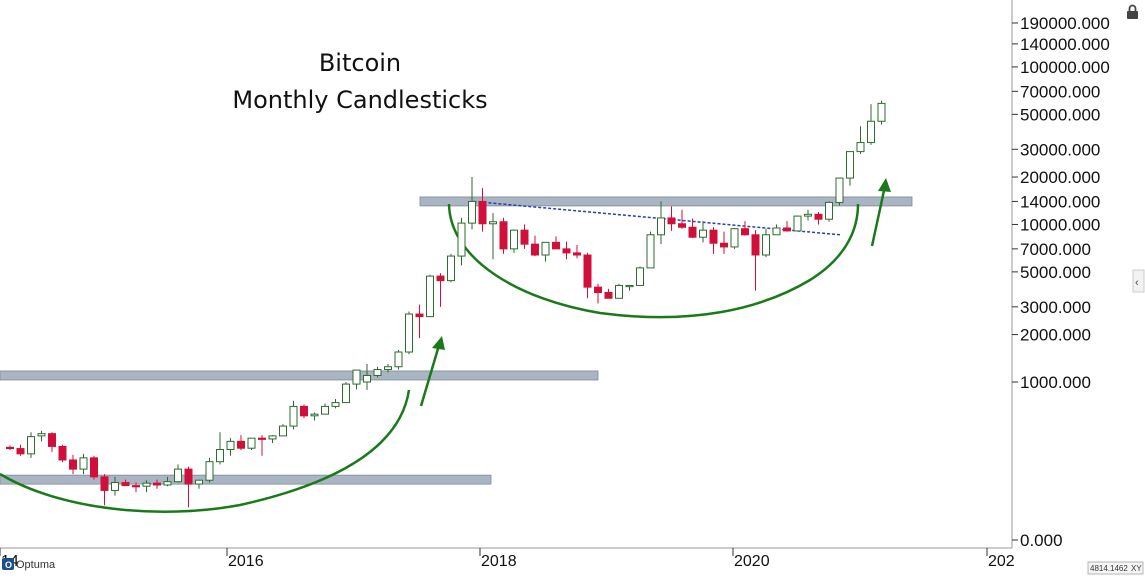 This screenshot has height=578, width=1145. What do you see at coordinates (1060, 149) in the screenshot?
I see `y-tick-label: 30000.000` at bounding box center [1060, 149].